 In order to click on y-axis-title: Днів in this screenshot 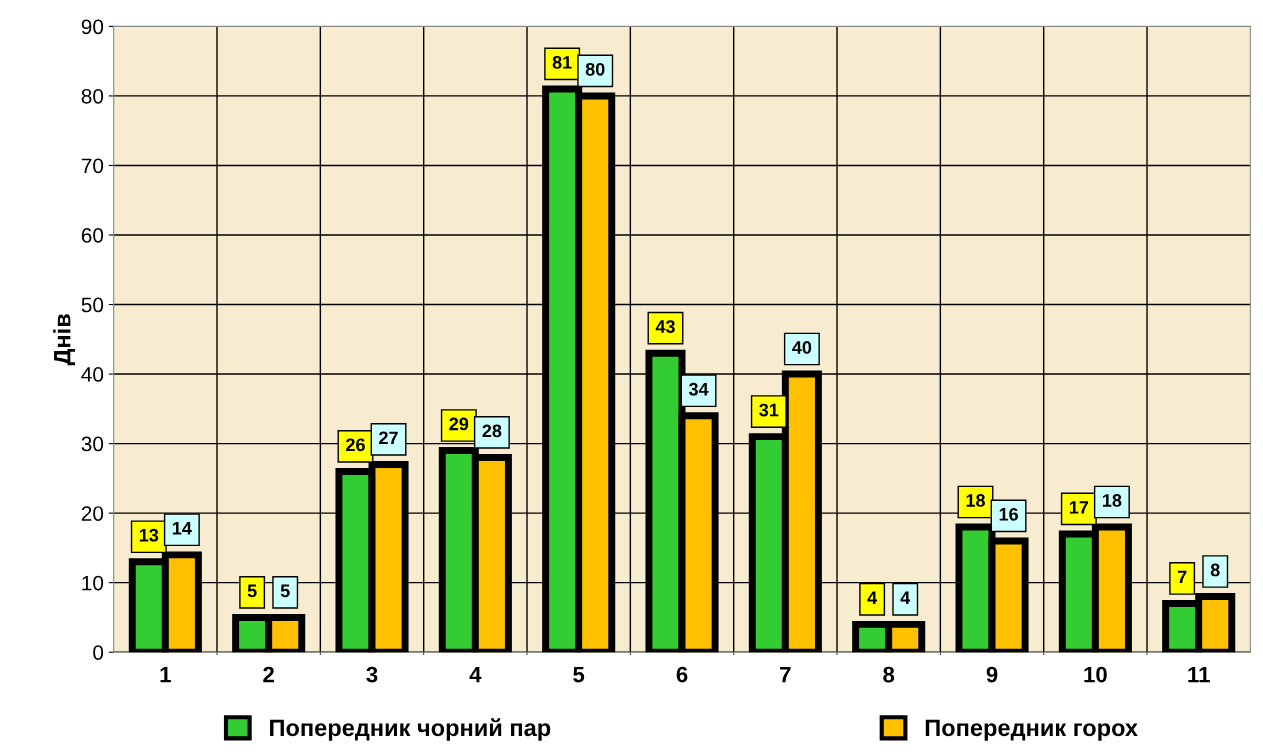, I will do `click(64, 340)`.